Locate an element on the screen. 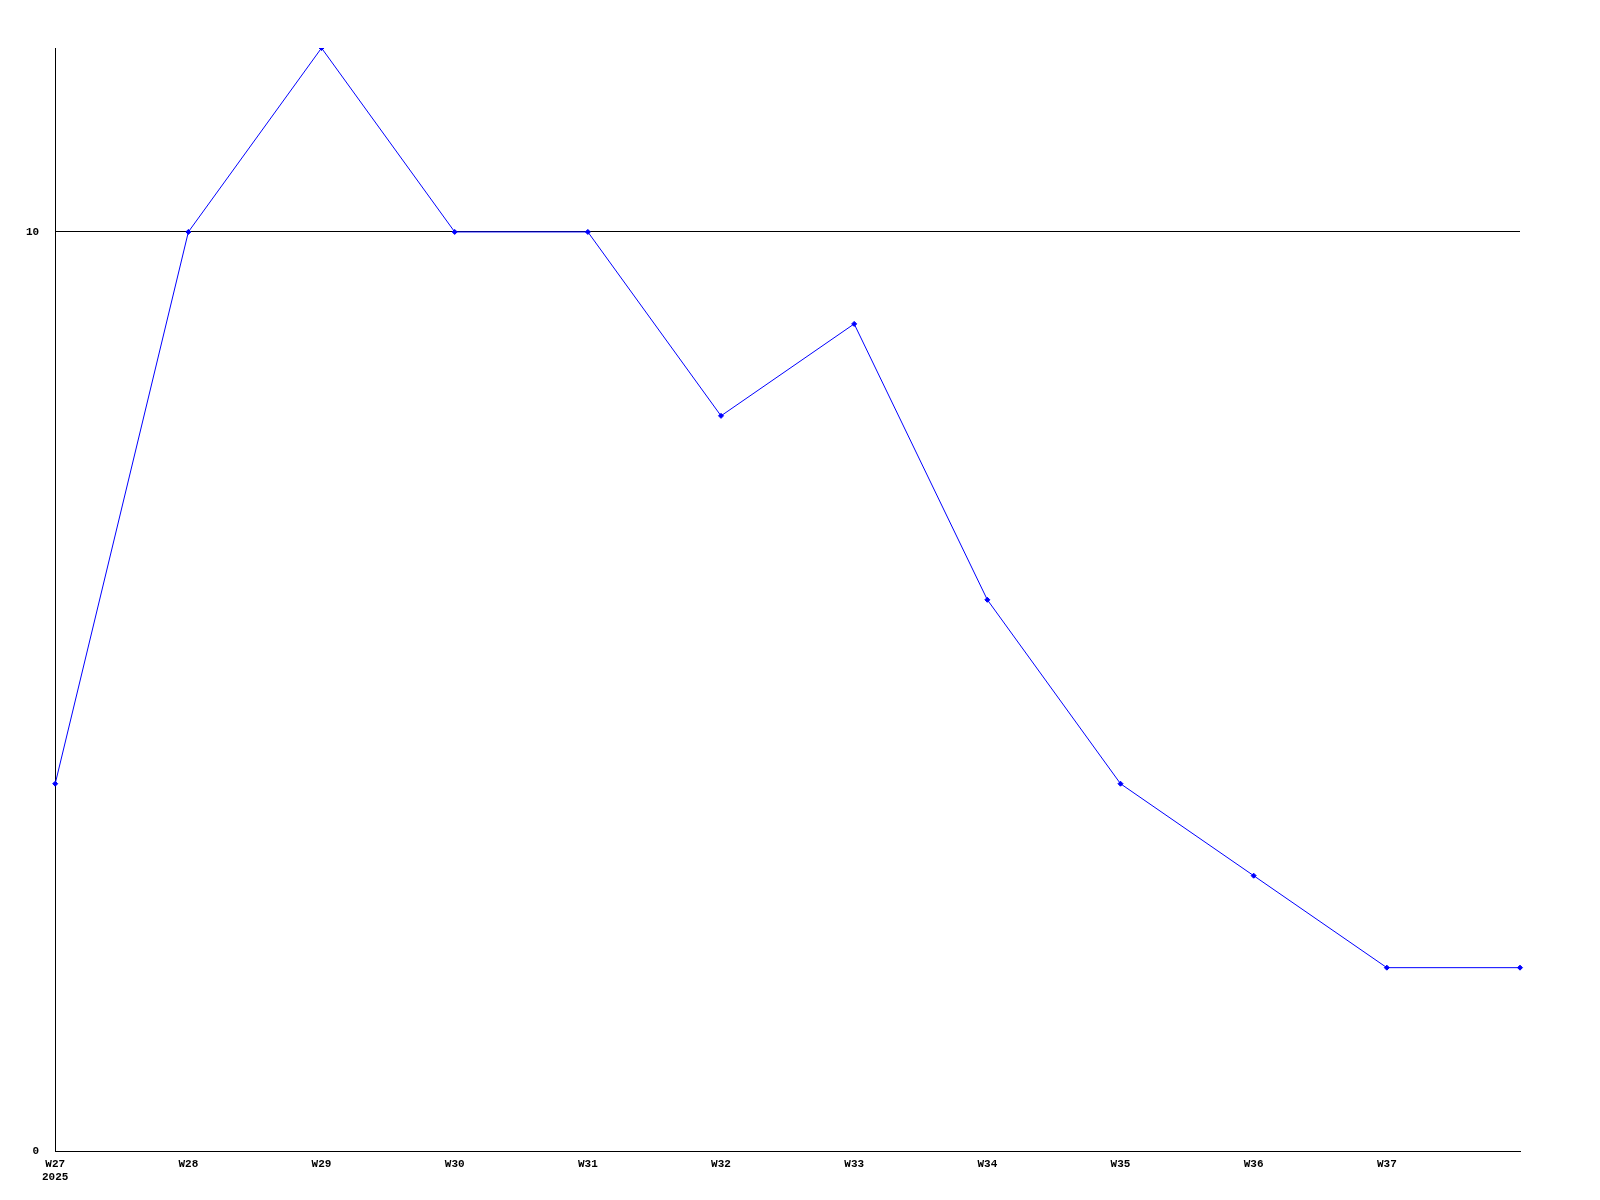 The width and height of the screenshot is (1600, 1200). y-tick-label: 10 is located at coordinates (33, 231).